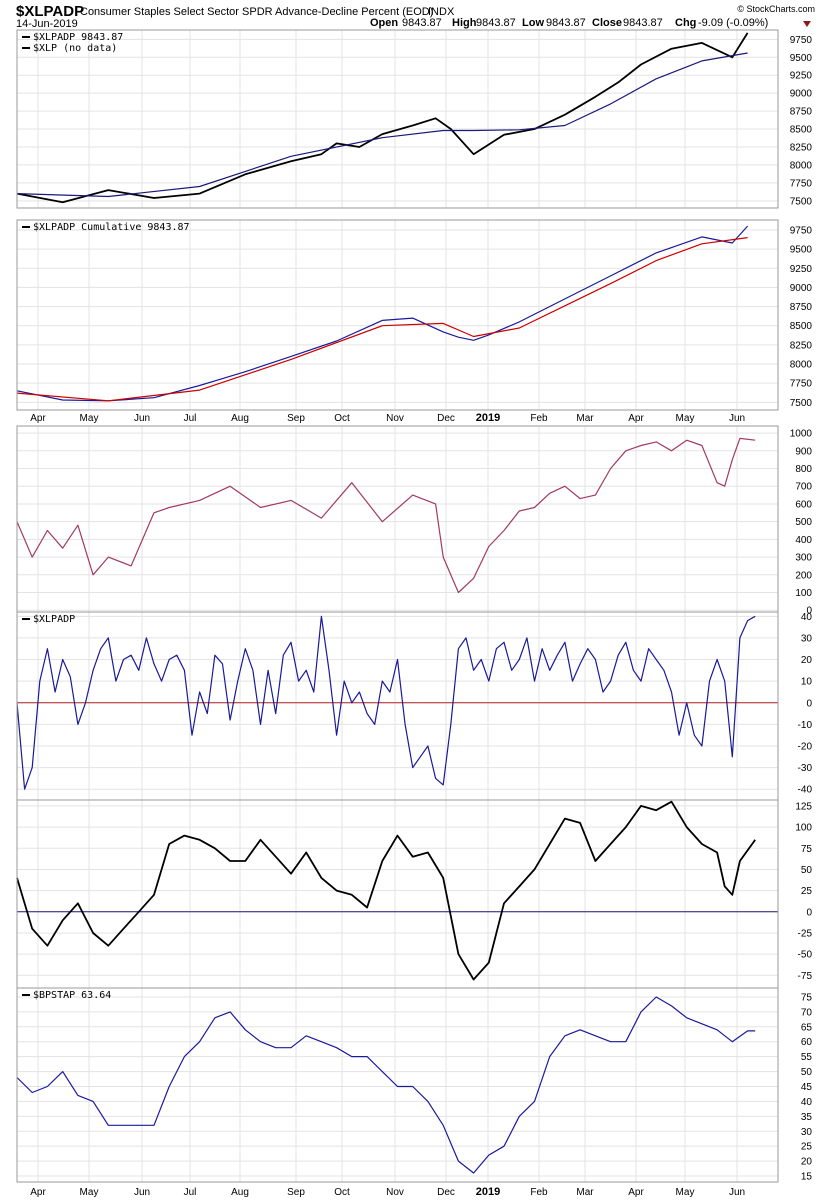 Image resolution: width=820 pixels, height=1200 pixels. Describe the element at coordinates (807, 1087) in the screenshot. I see `y-tick-label: 45` at that location.